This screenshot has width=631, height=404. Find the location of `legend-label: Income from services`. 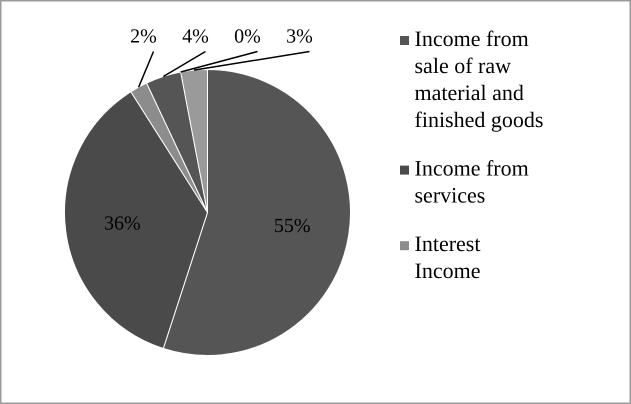

legend-label: Income from services is located at coordinates (471, 182).